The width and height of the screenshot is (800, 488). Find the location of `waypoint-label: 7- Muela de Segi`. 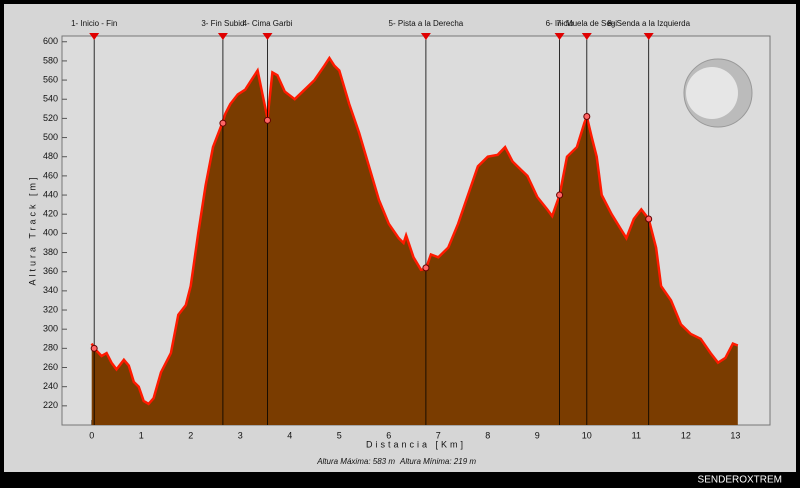

waypoint-label: 7- Muela de Segi is located at coordinates (587, 23).